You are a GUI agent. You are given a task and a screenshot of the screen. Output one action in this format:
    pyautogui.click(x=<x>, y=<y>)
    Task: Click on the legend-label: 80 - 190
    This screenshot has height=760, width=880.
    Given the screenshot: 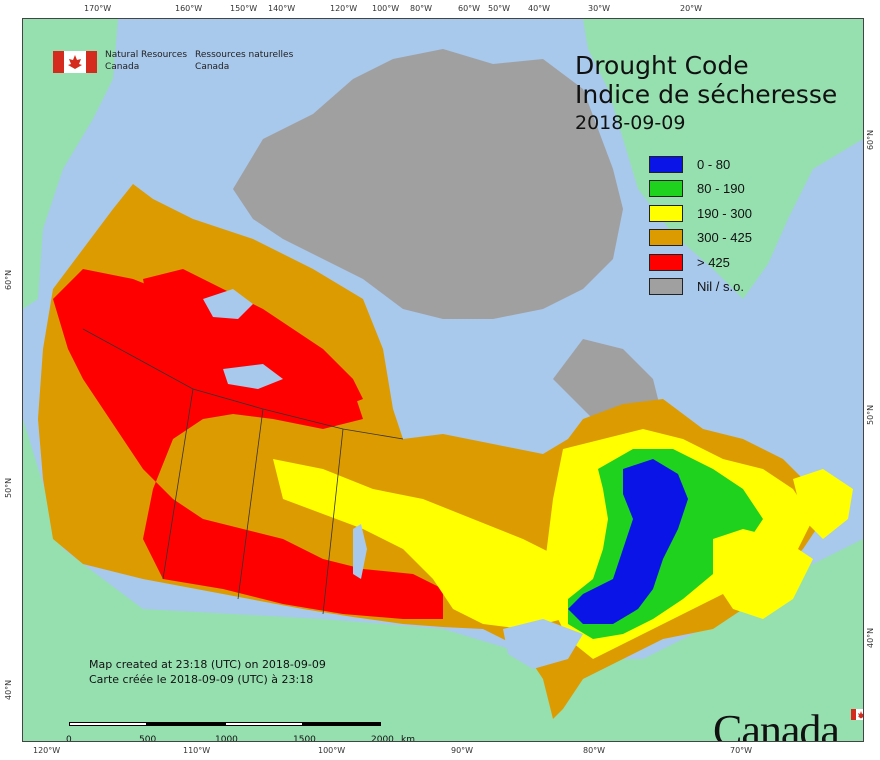 What is the action you would take?
    pyautogui.click(x=721, y=189)
    